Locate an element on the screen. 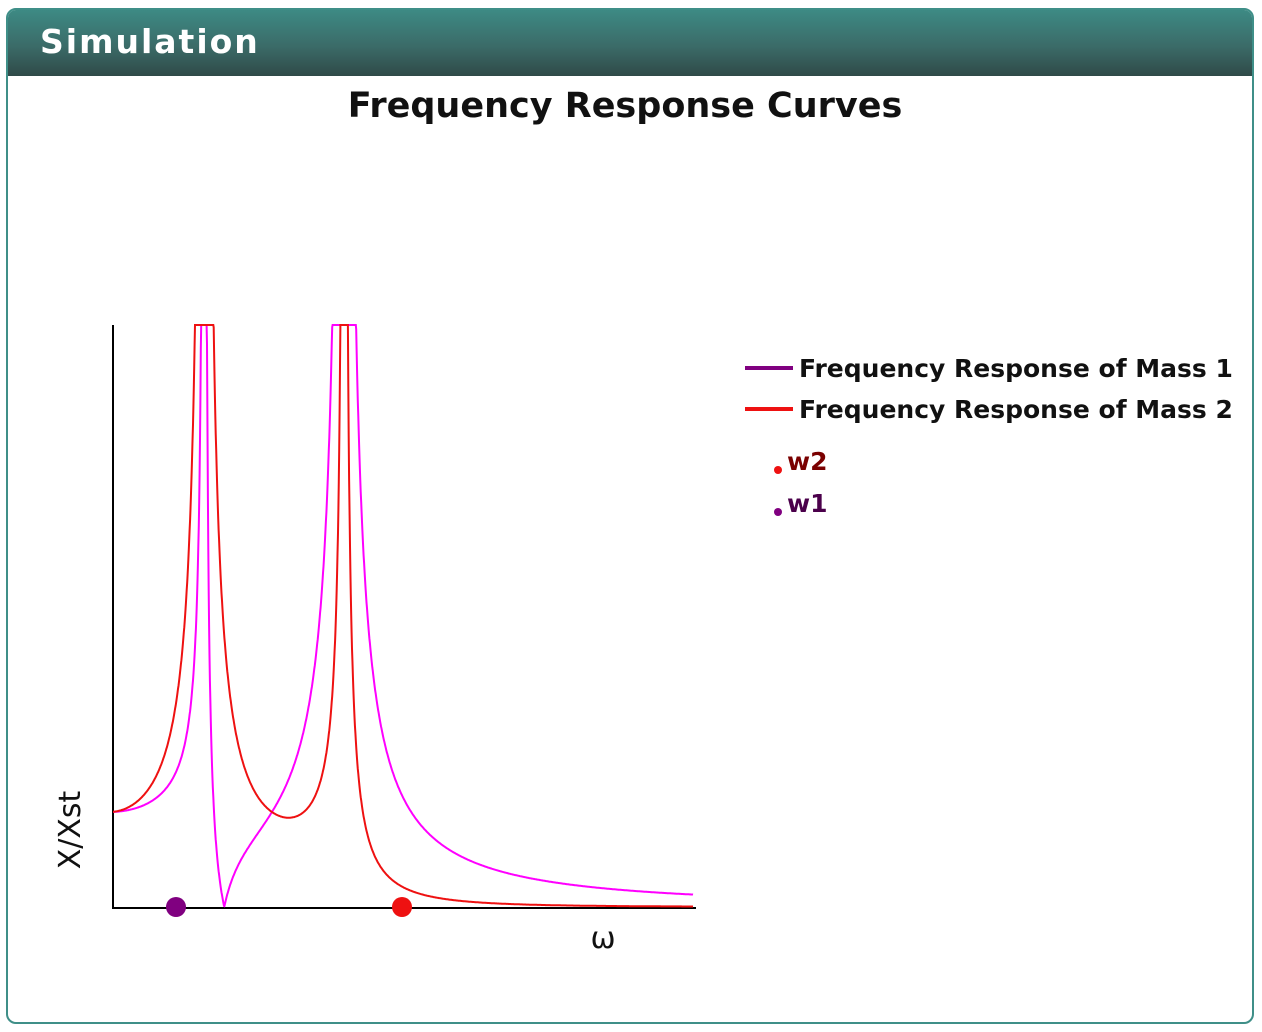  y-axis-label: X/Xst is located at coordinates (70, 829).